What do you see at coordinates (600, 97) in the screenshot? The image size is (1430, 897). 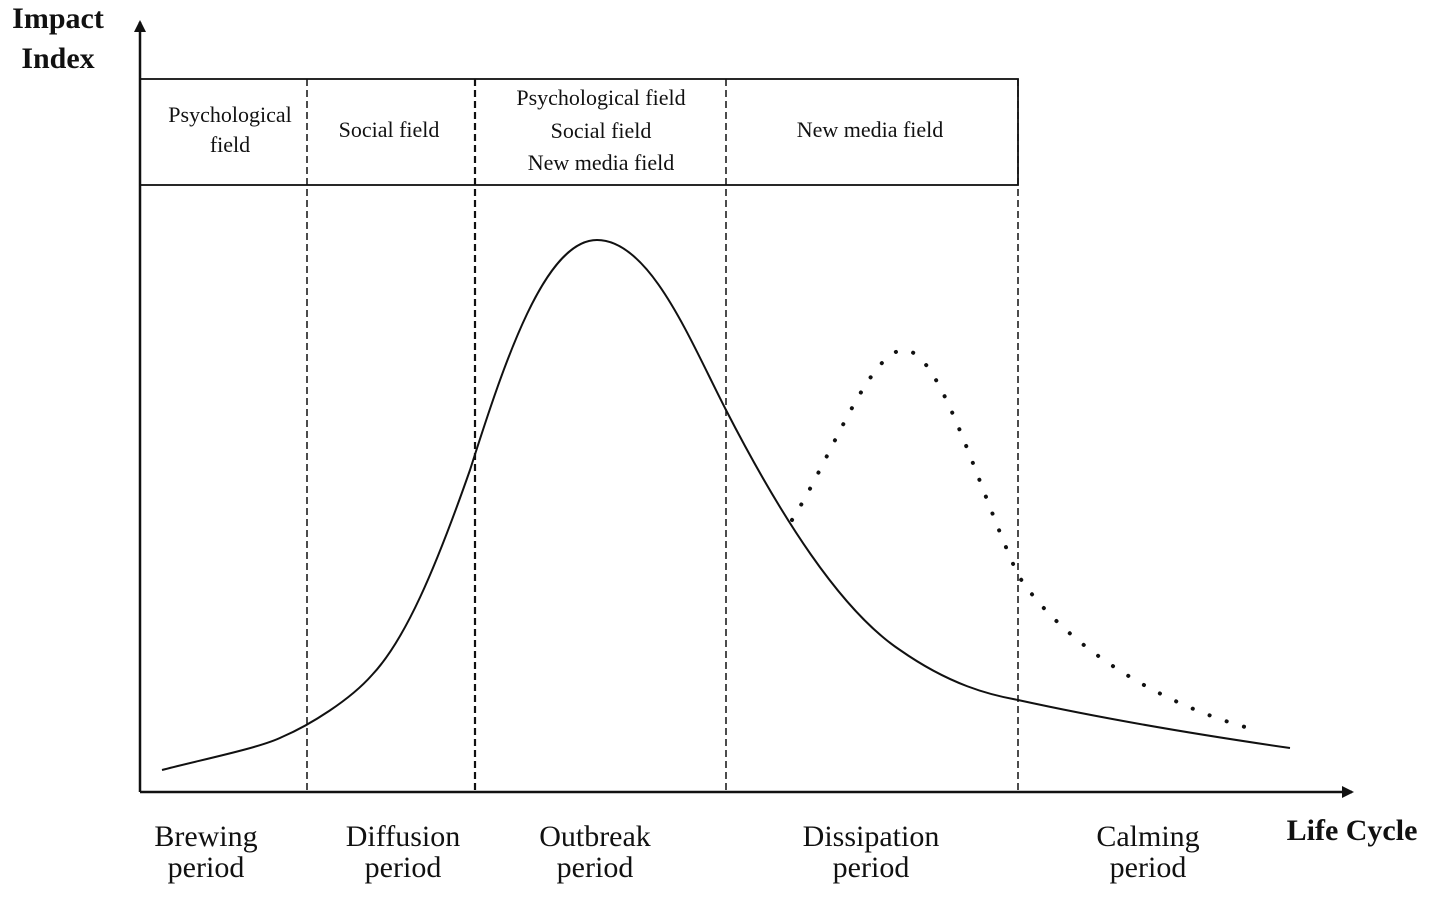 I see `field-label-3-line-1: Psychological field` at bounding box center [600, 97].